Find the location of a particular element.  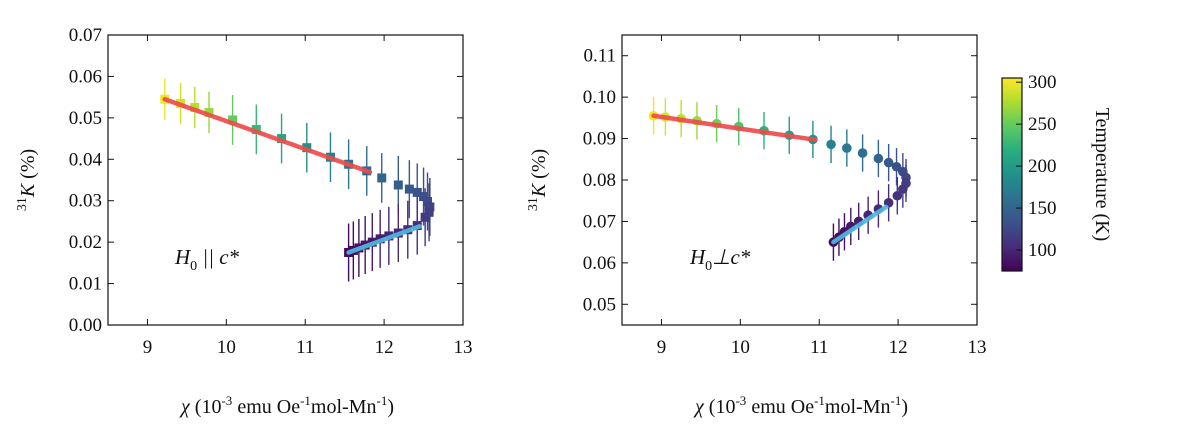

y-tick-label: 0.02 is located at coordinates (85, 242).